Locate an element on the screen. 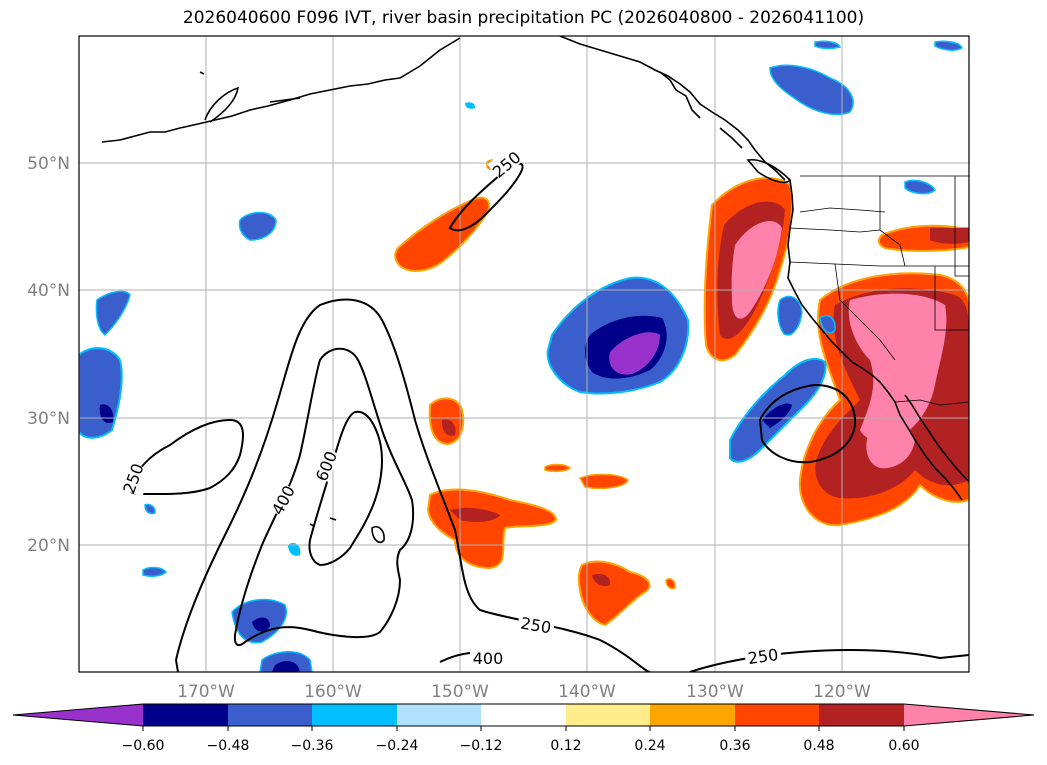 The width and height of the screenshot is (1047, 765). colorbar-tick-1: −0.60 is located at coordinates (143, 746).